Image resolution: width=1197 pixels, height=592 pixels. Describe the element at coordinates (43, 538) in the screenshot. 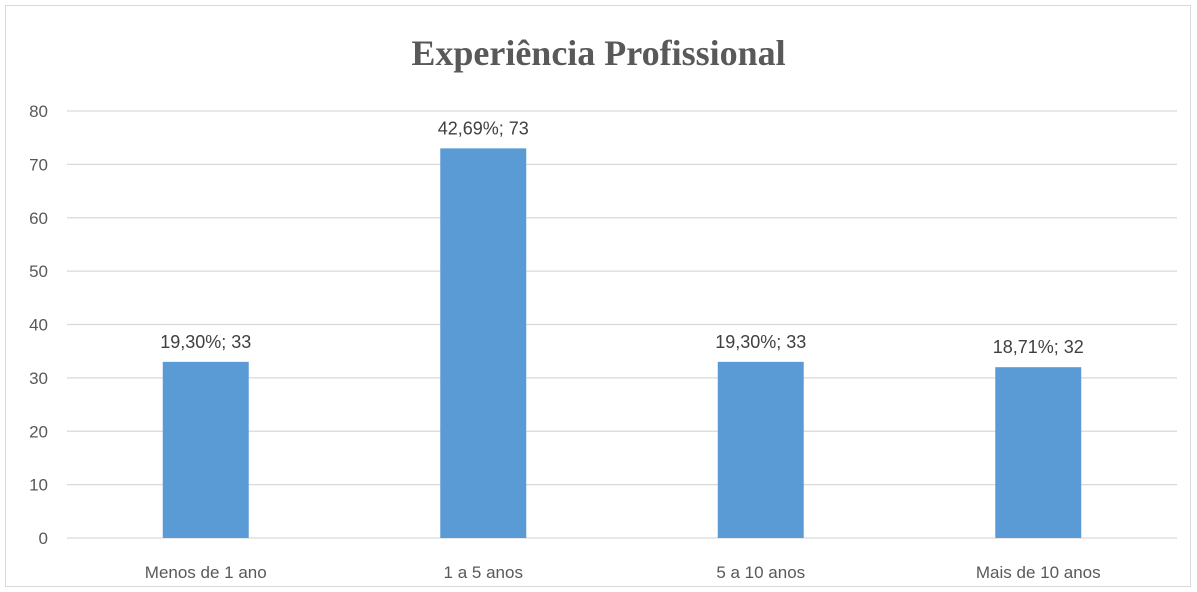

I see `y-tick-label: 0` at that location.